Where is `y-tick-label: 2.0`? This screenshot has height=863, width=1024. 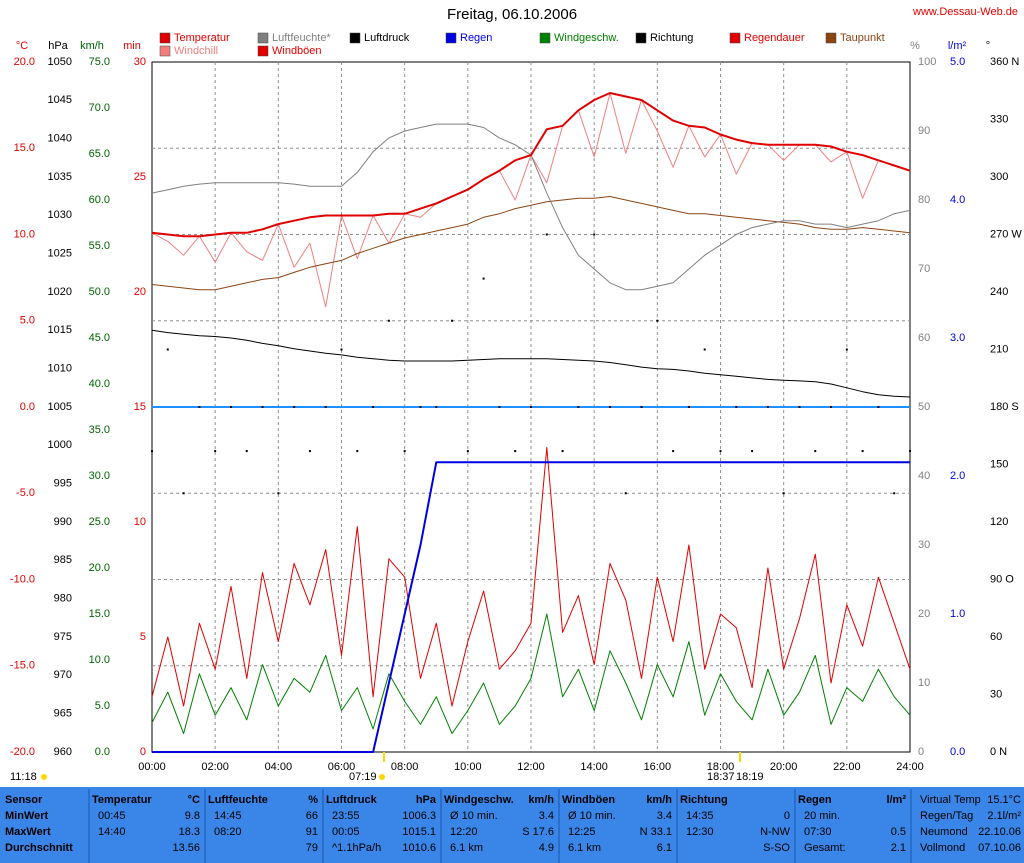 y-tick-label: 2.0 is located at coordinates (957, 476).